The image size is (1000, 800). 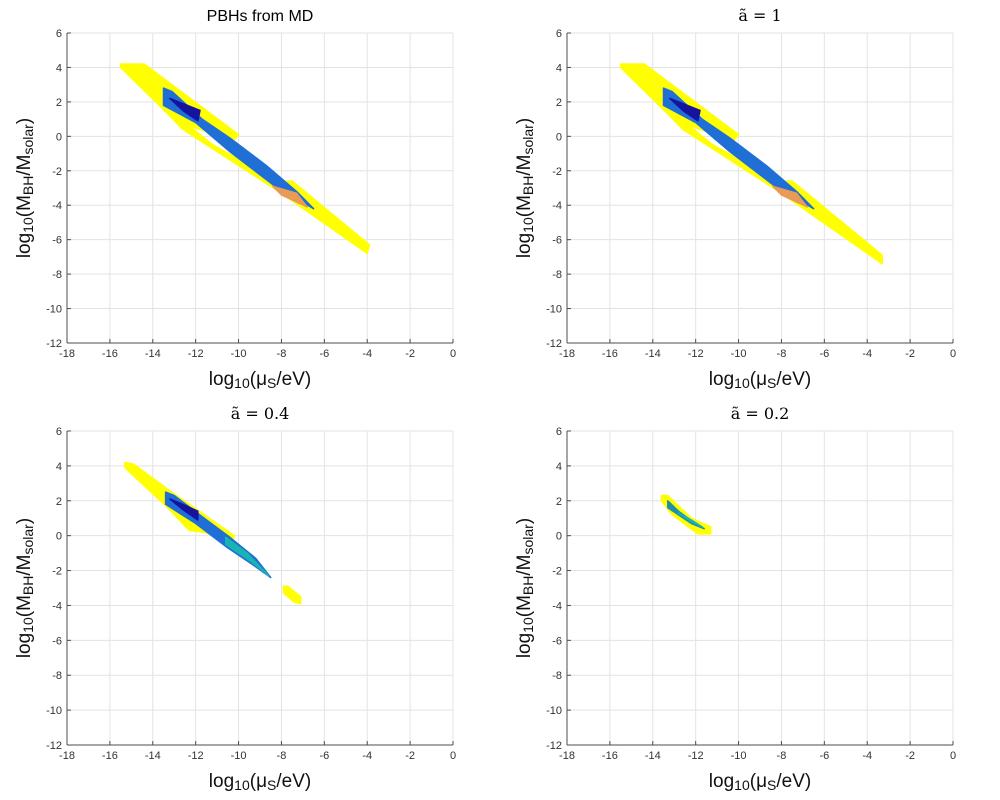 I want to click on contour-region-core, so click(x=686, y=515).